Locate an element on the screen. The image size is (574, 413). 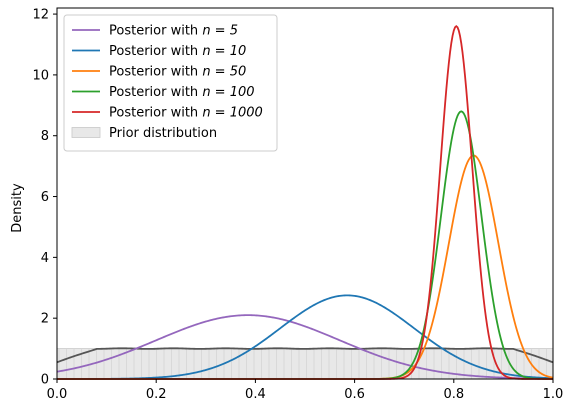
y-tick-label: 0 is located at coordinates (45, 380).